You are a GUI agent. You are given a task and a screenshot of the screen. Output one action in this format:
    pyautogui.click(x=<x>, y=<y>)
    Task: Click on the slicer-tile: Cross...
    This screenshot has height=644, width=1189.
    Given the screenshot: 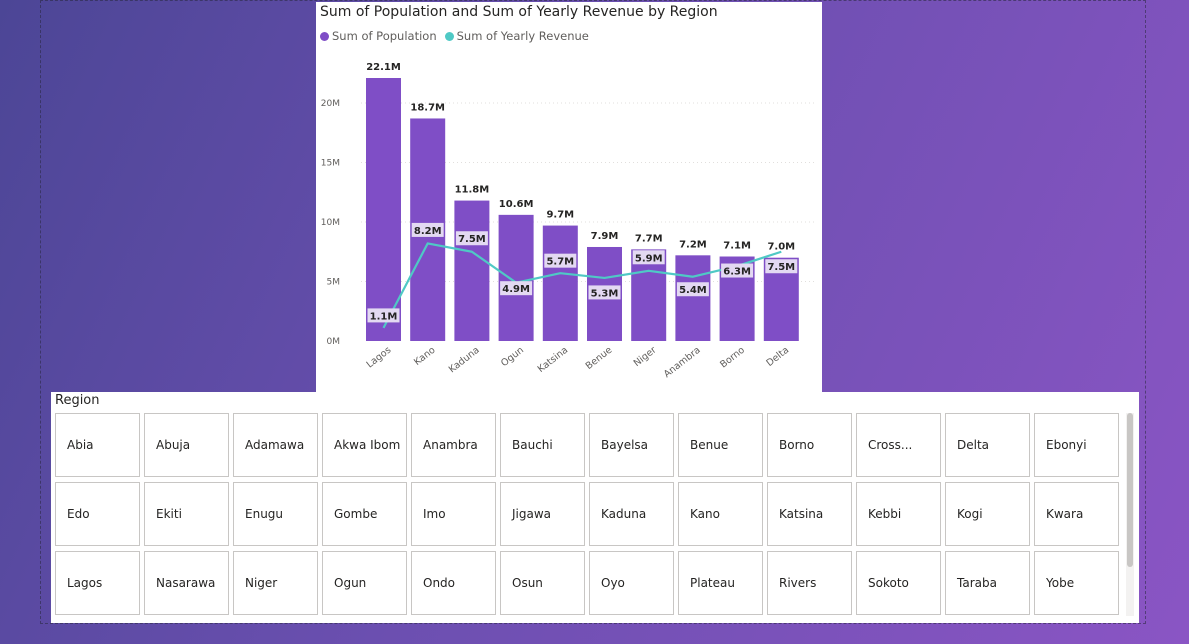 What is the action you would take?
    pyautogui.click(x=898, y=445)
    